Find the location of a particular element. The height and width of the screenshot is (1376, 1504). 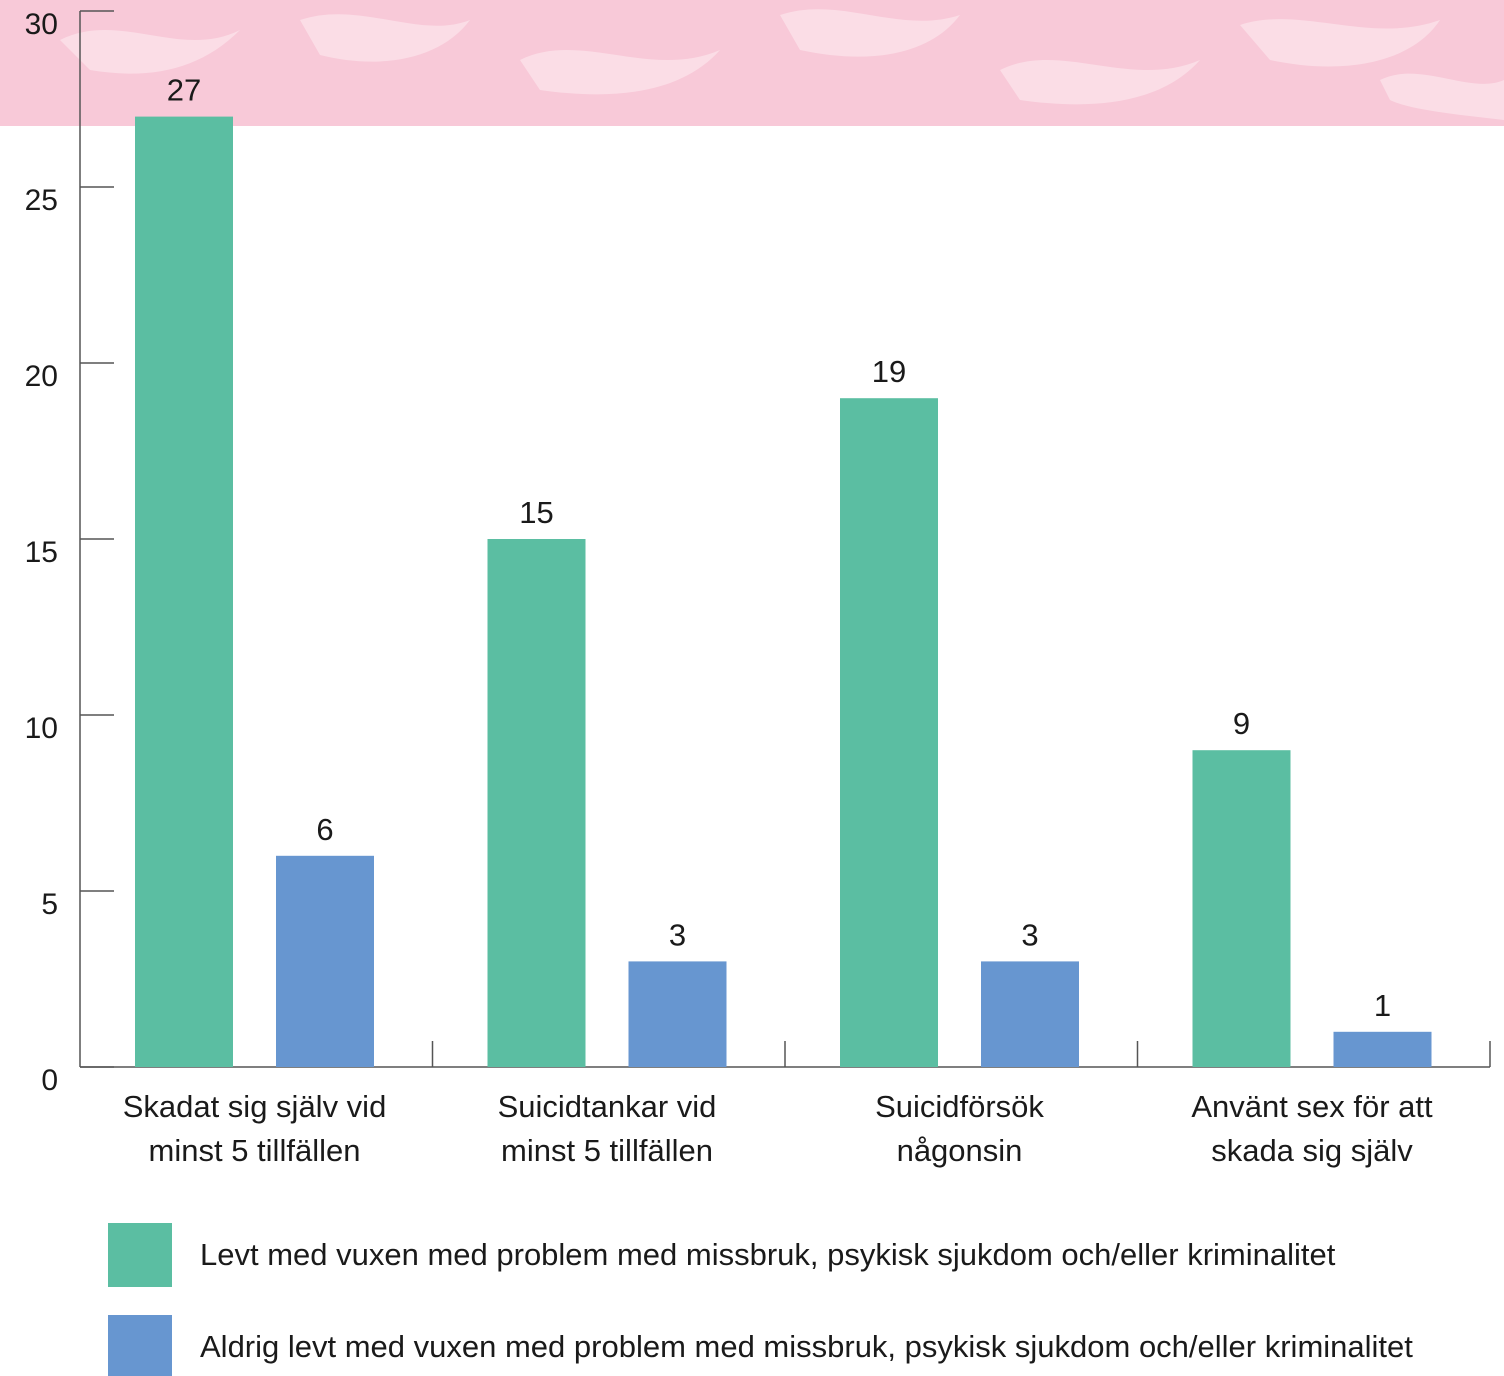

x-tick-label: Skadat sig själv vid is located at coordinates (255, 1106).